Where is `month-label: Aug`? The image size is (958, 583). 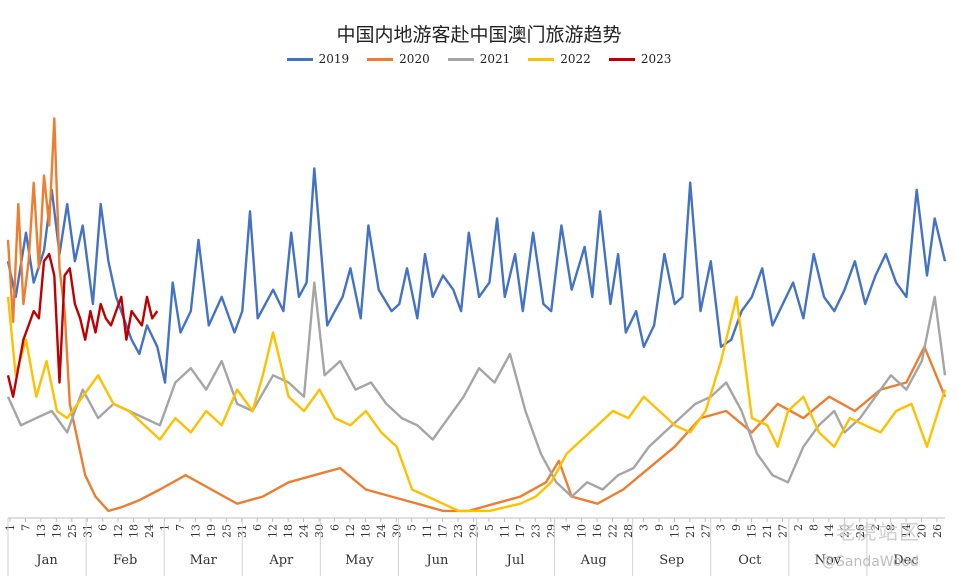
month-label: Aug is located at coordinates (593, 560).